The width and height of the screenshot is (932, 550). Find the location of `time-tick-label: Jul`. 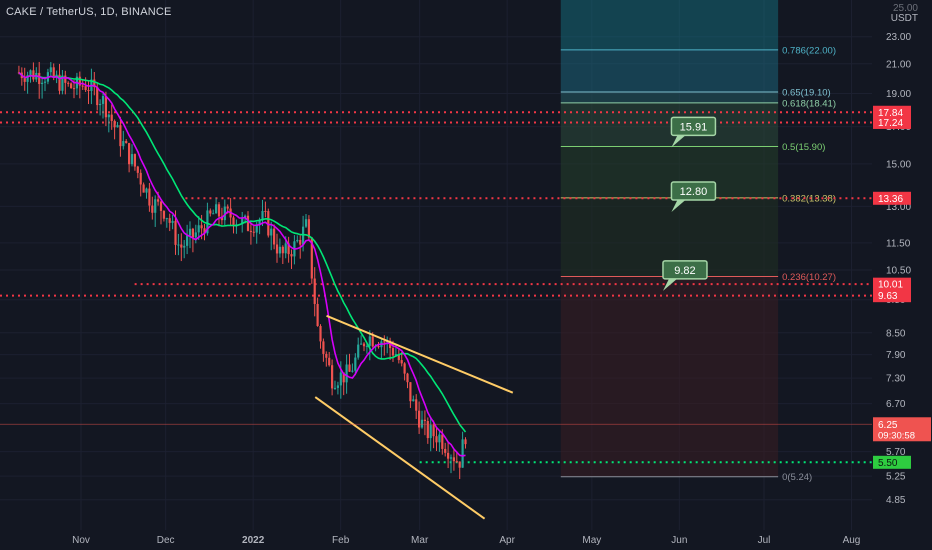

time-tick-label: Jul is located at coordinates (764, 540).